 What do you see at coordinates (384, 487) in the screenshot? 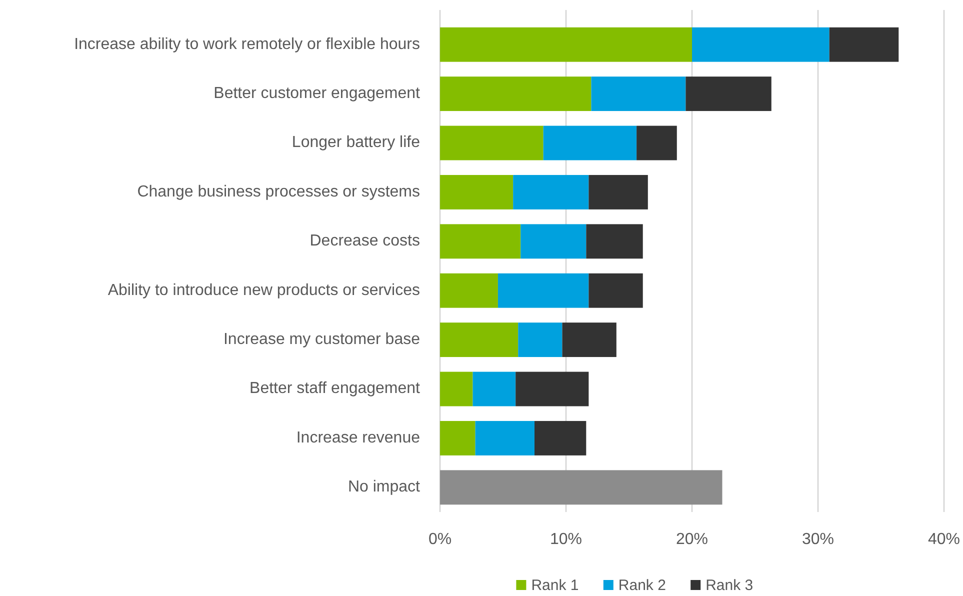
I see `y-tick-label: No impact` at bounding box center [384, 487].